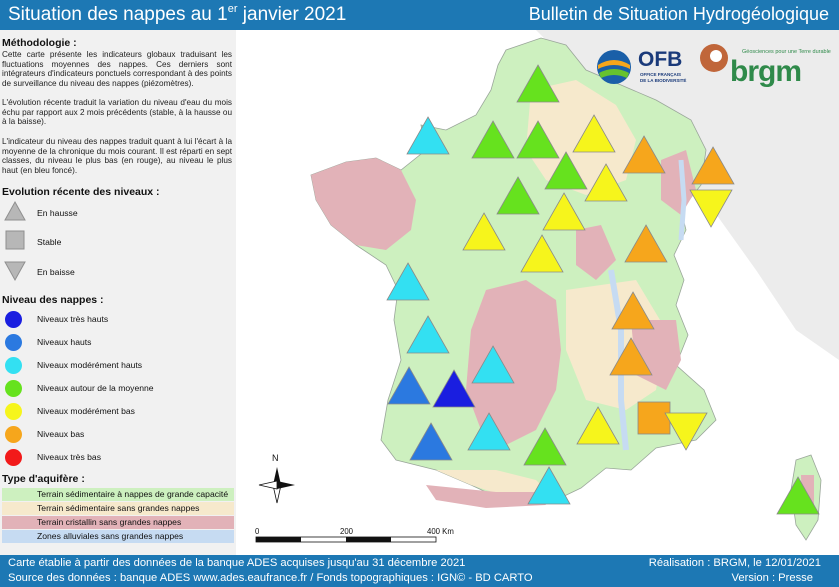  Describe the element at coordinates (596, 252) in the screenshot. I see `pink-region-morvan` at that location.